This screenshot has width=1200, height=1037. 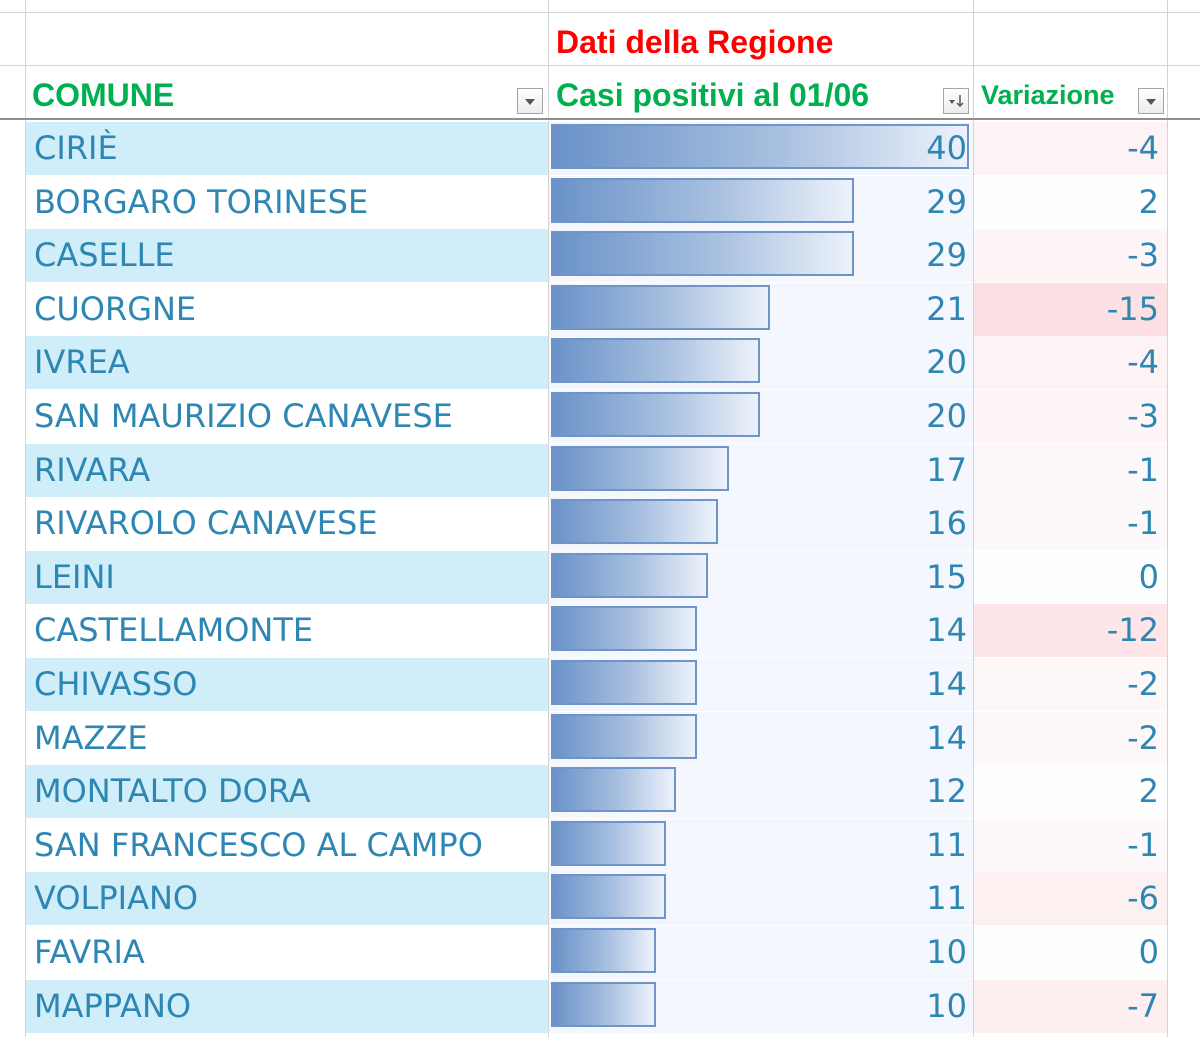 What do you see at coordinates (287, 577) in the screenshot?
I see `comune-cell: LEINI` at bounding box center [287, 577].